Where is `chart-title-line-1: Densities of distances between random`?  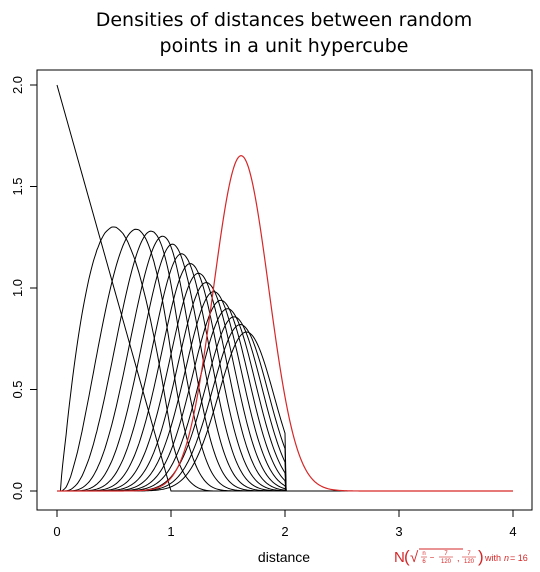 chart-title-line-1: Densities of distances between random is located at coordinates (284, 20).